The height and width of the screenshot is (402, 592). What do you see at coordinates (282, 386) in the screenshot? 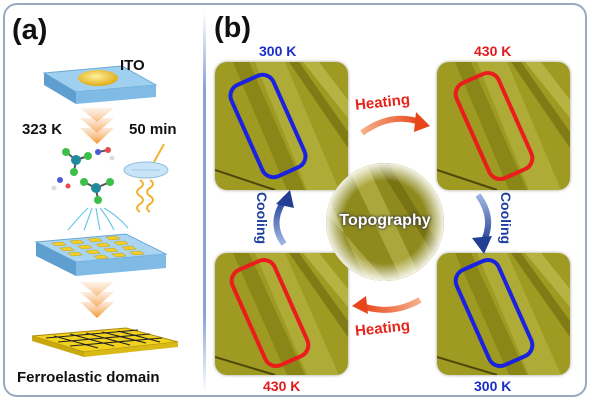
I see `temp-label-bottom-left: 430 K` at bounding box center [282, 386].